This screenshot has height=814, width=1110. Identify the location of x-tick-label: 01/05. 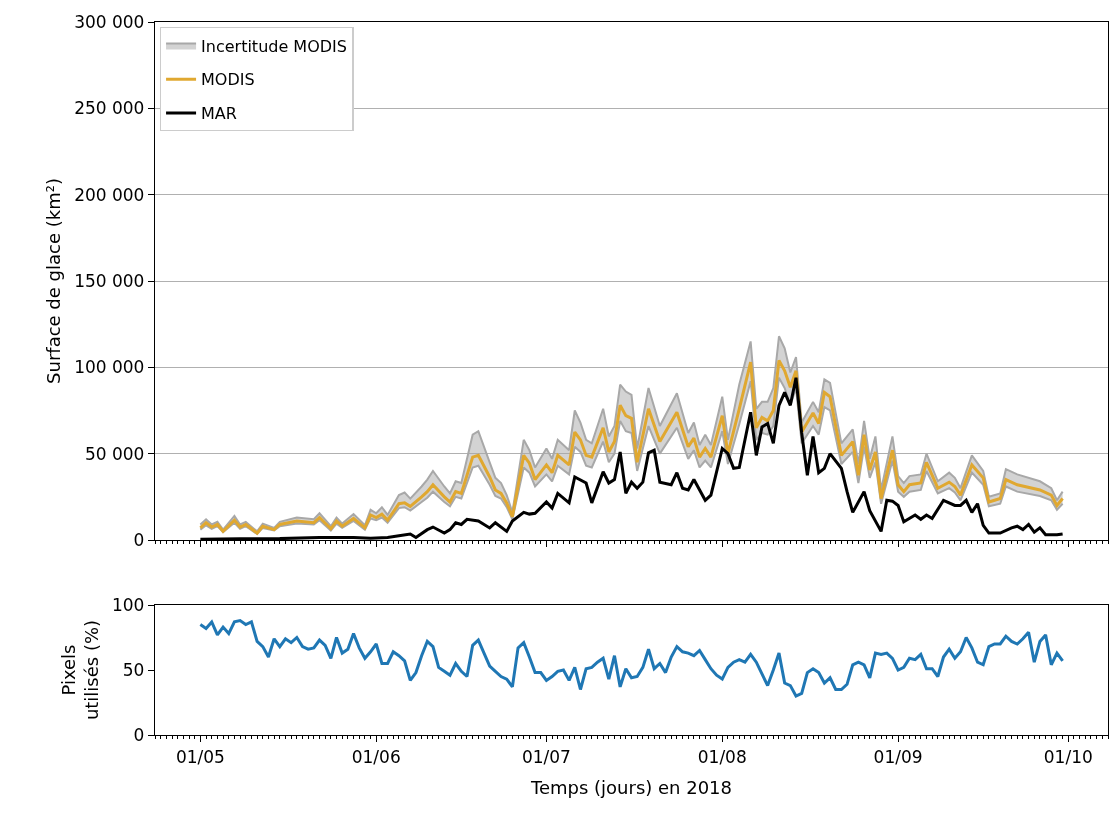
(200, 756).